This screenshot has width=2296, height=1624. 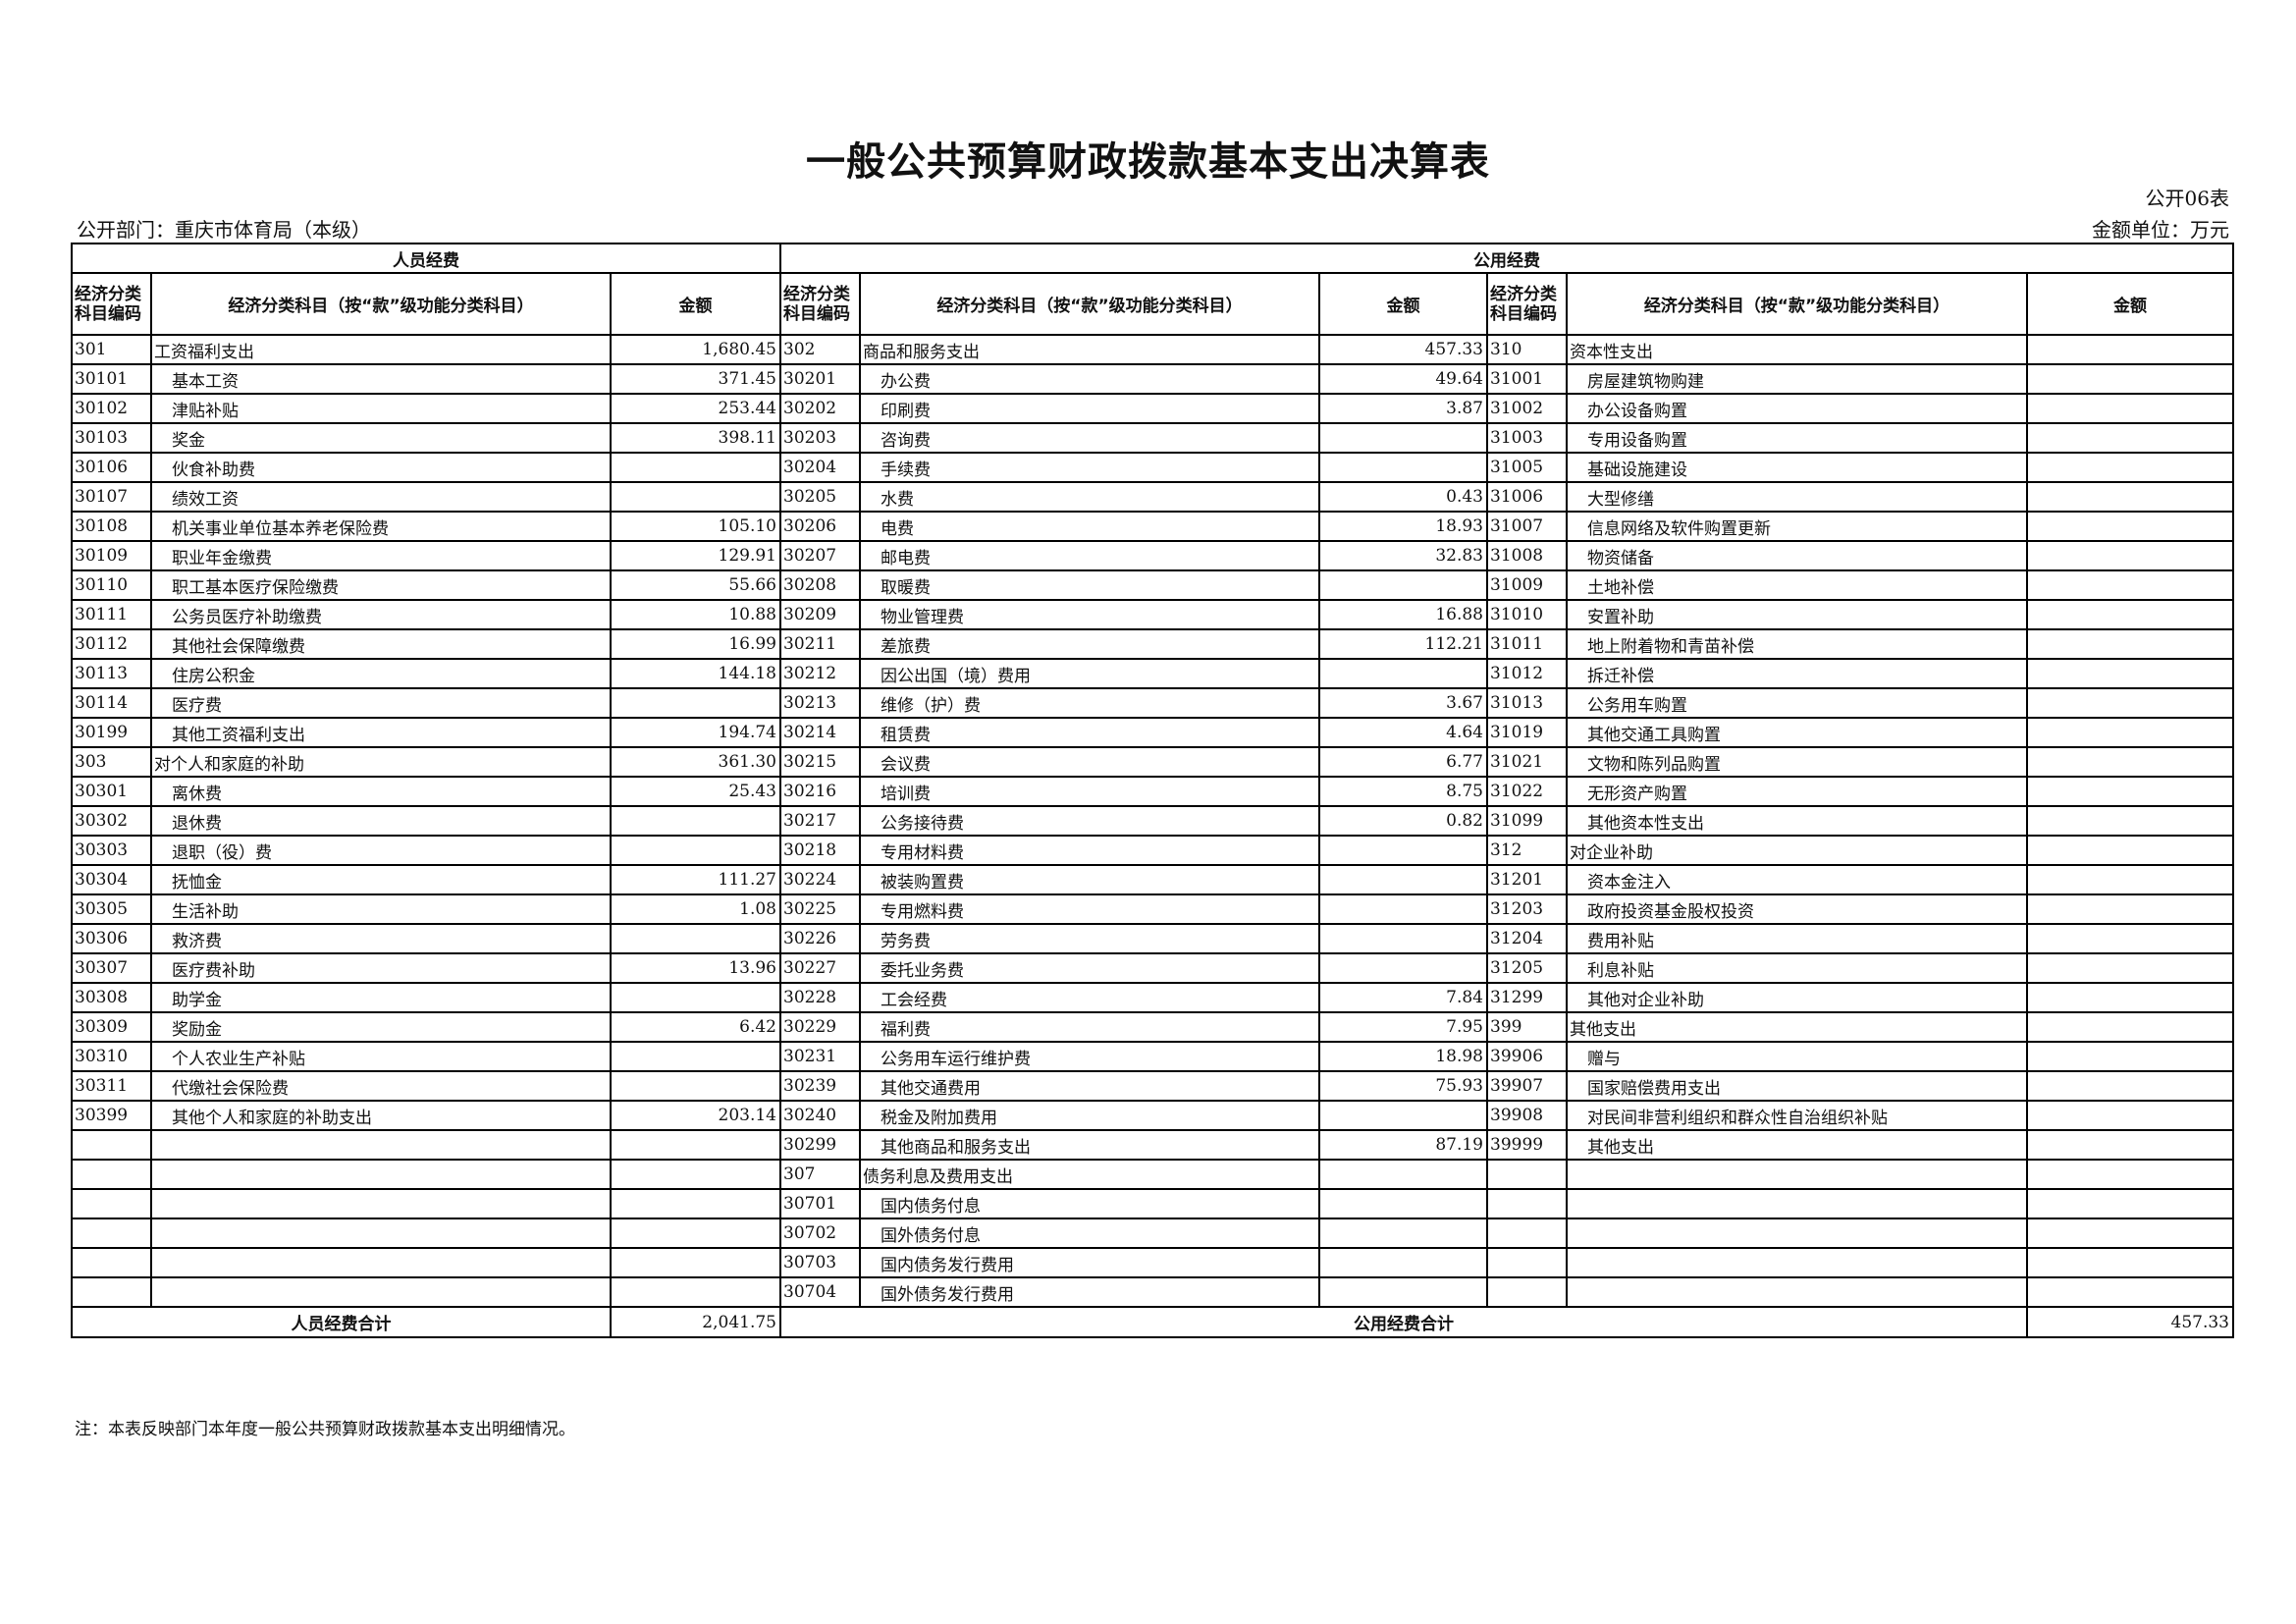 What do you see at coordinates (111, 1056) in the screenshot?
I see `personnel-code-cell: 30310` at bounding box center [111, 1056].